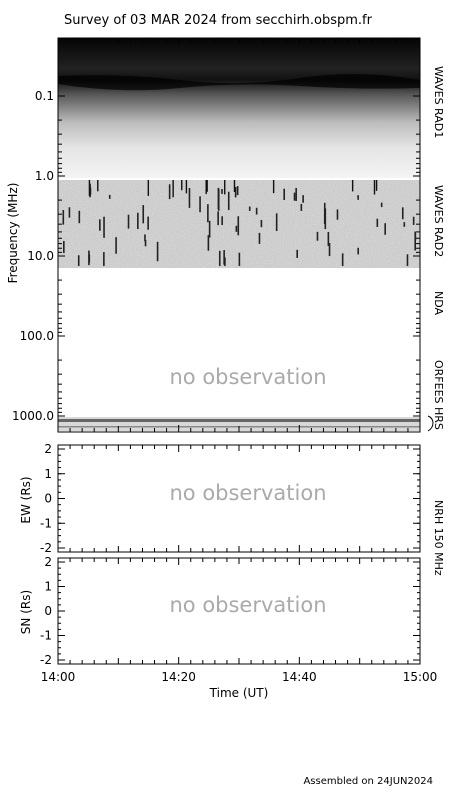 This screenshot has width=450, height=800. I want to click on rad1-spectrum, so click(239, 108).